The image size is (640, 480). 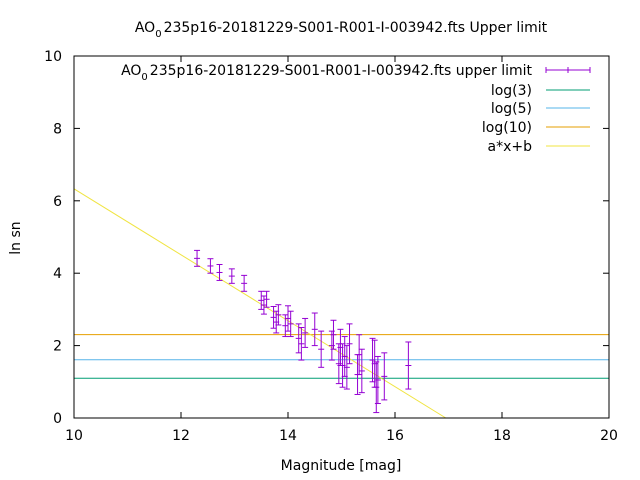 What do you see at coordinates (53, 57) in the screenshot?
I see `y-tick-label: 10` at bounding box center [53, 57].